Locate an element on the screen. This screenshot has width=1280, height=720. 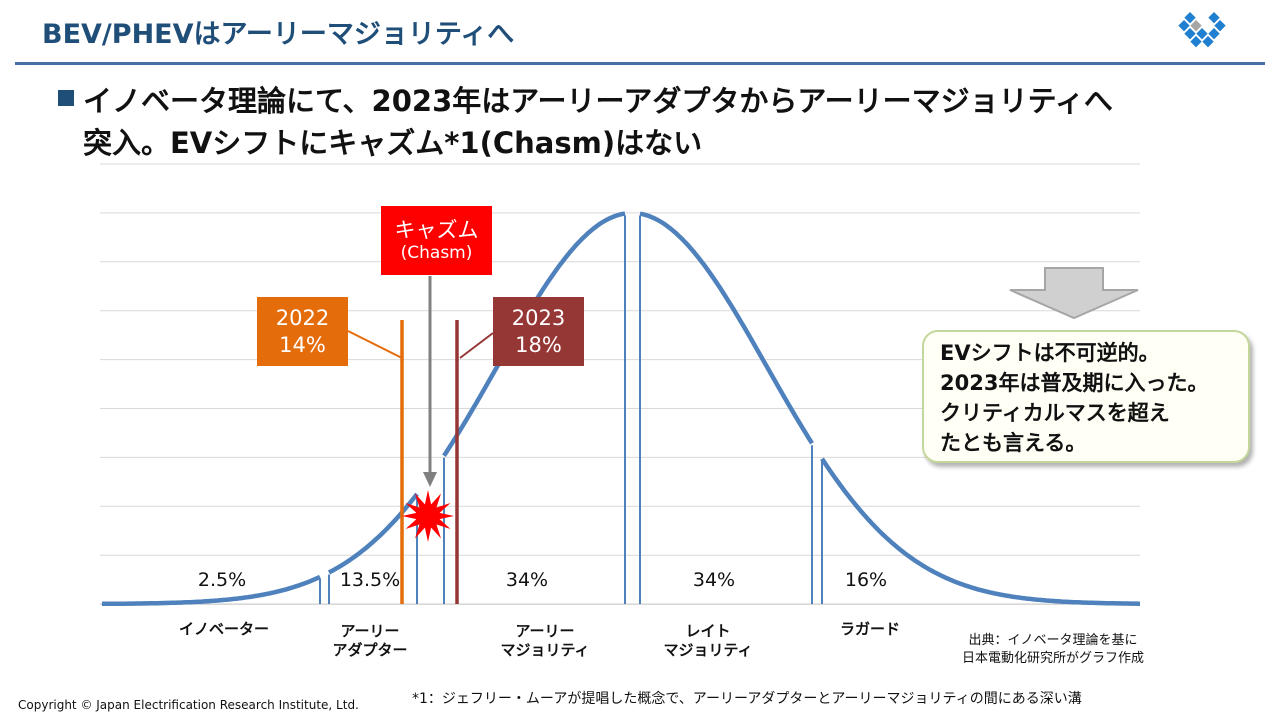
down-arrow-icon is located at coordinates (1074, 293).